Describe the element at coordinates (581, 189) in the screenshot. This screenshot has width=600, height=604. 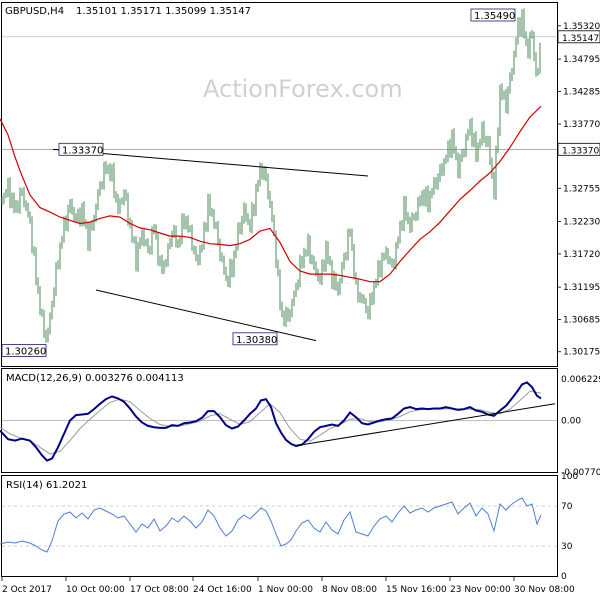
I see `price-y-tick-label: 1.32755` at that location.